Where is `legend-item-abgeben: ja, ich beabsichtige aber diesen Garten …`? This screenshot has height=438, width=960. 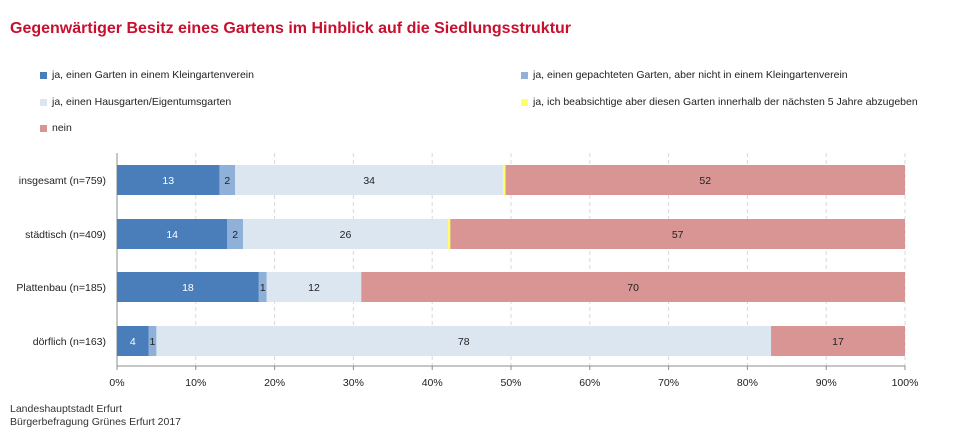 legend-item-abgeben: ja, ich beabsichtige aber diesen Garten … is located at coordinates (719, 102).